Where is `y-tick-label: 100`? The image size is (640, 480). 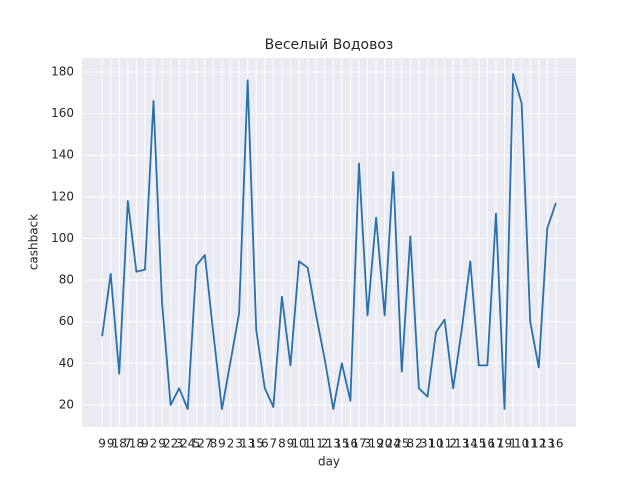 y-tick-label: 100 is located at coordinates (62, 238).